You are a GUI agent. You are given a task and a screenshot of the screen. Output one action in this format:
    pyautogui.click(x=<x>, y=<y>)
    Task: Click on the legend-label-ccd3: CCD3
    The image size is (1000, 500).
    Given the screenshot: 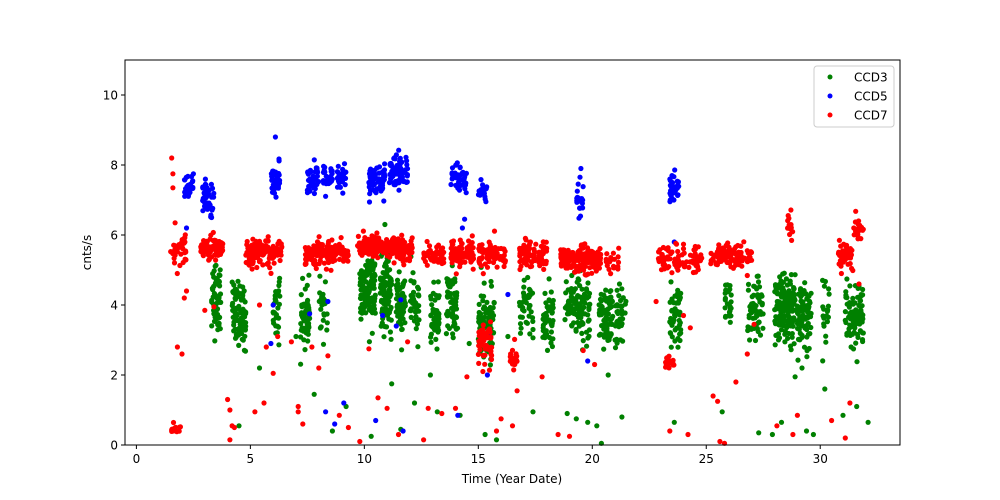 What is the action you would take?
    pyautogui.click(x=871, y=78)
    